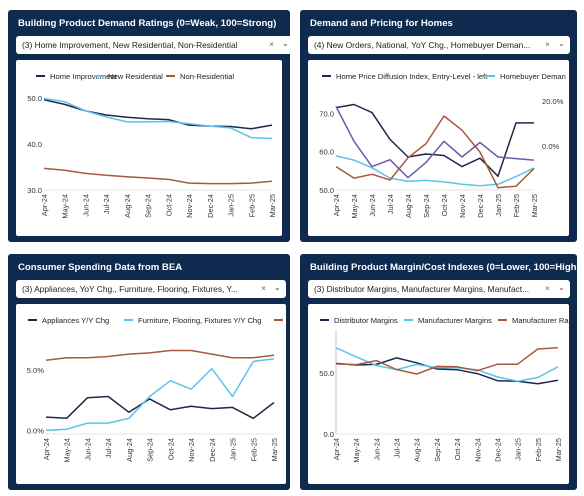 This screenshot has width=584, height=496. What do you see at coordinates (135, 76) in the screenshot?
I see `legend-label: New Residential` at bounding box center [135, 76].